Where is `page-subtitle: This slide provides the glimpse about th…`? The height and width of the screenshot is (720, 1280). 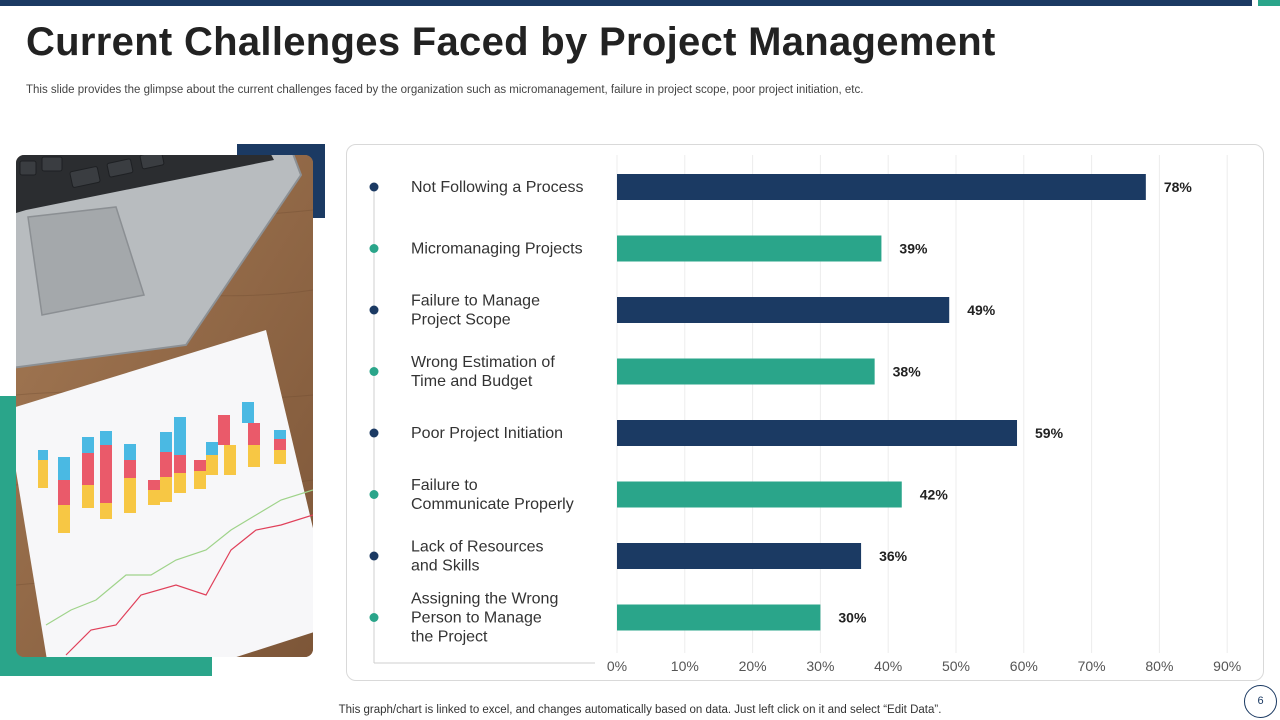
page-subtitle: This slide provides the glimpse about th… is located at coordinates (445, 90).